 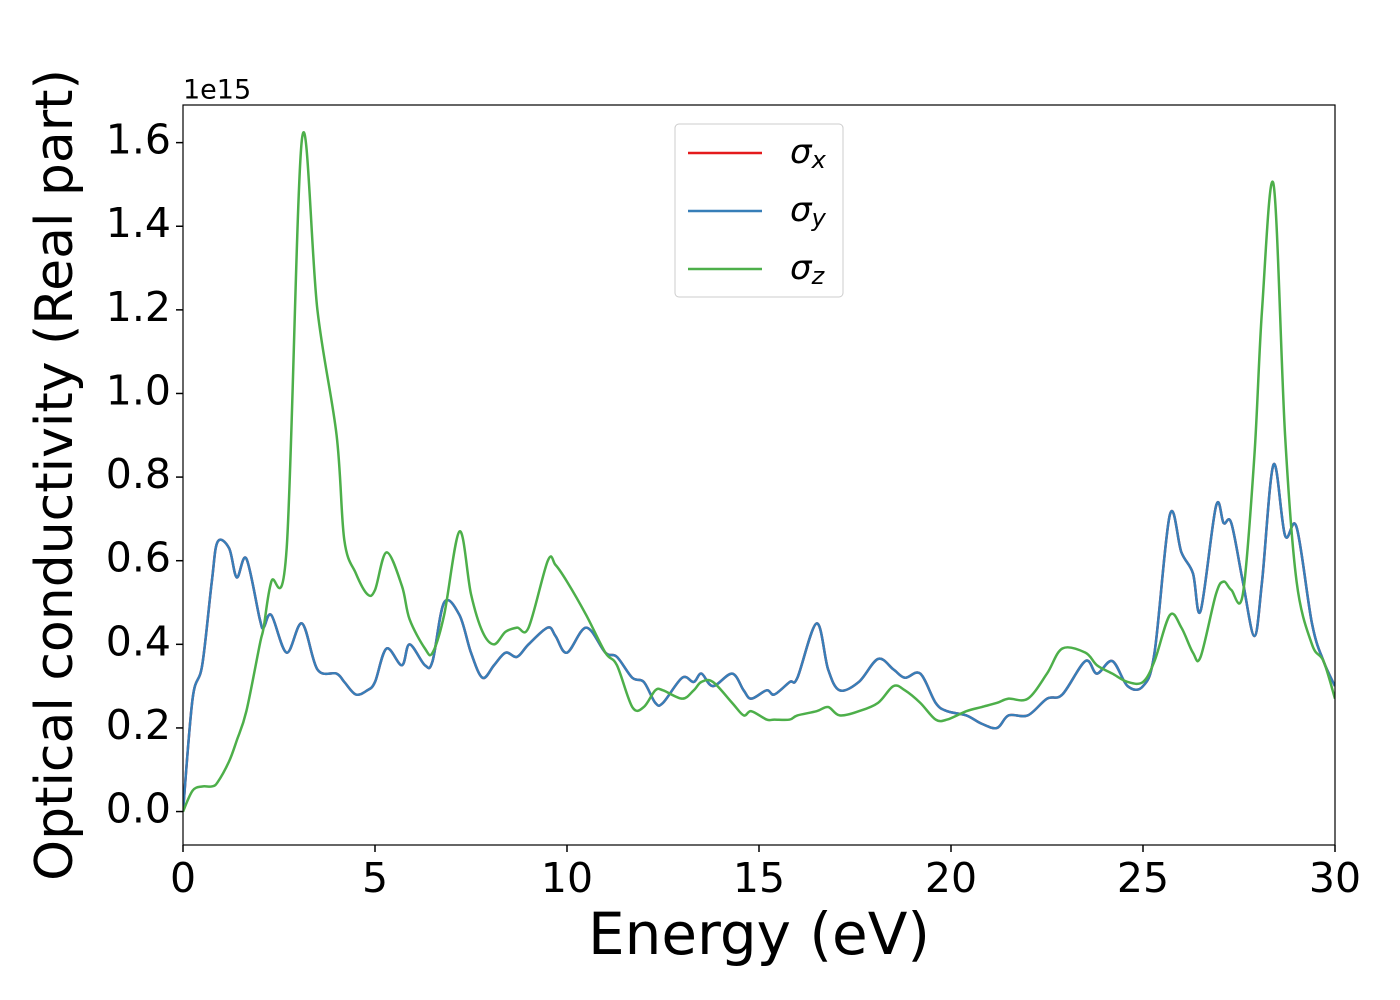 What do you see at coordinates (951, 878) in the screenshot?
I see `x-tick-label: 20` at bounding box center [951, 878].